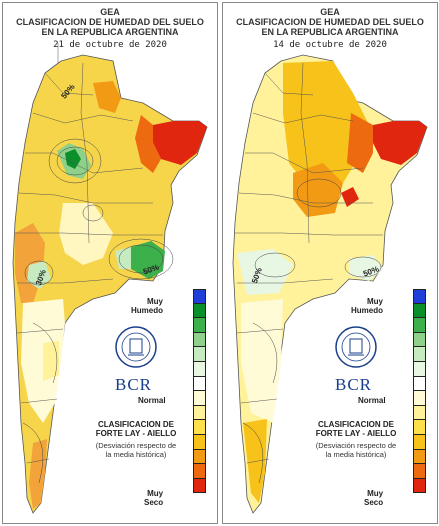 The width and height of the screenshot is (439, 526). Describe the element at coordinates (51, 361) in the screenshot. I see `normal-patch` at that location.